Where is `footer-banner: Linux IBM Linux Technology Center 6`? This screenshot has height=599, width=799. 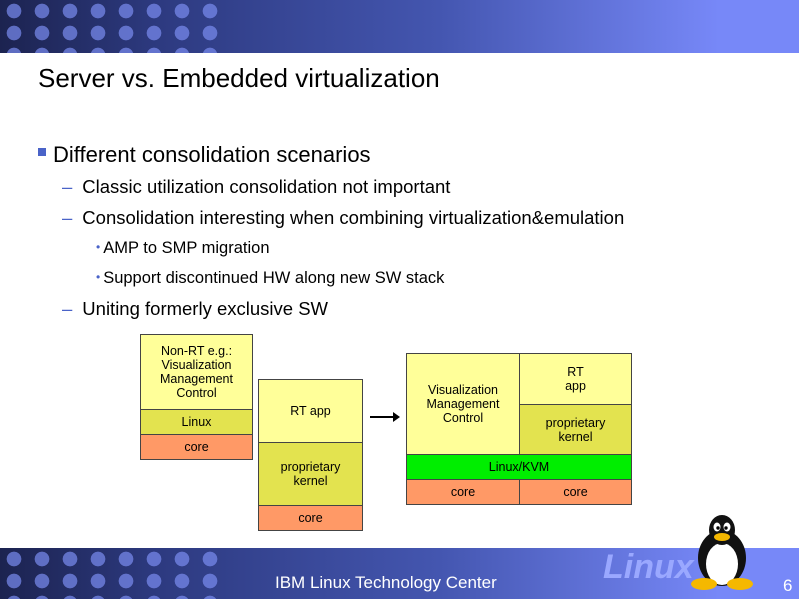 footer-banner: Linux IBM Linux Technology Center 6 is located at coordinates (399, 573).